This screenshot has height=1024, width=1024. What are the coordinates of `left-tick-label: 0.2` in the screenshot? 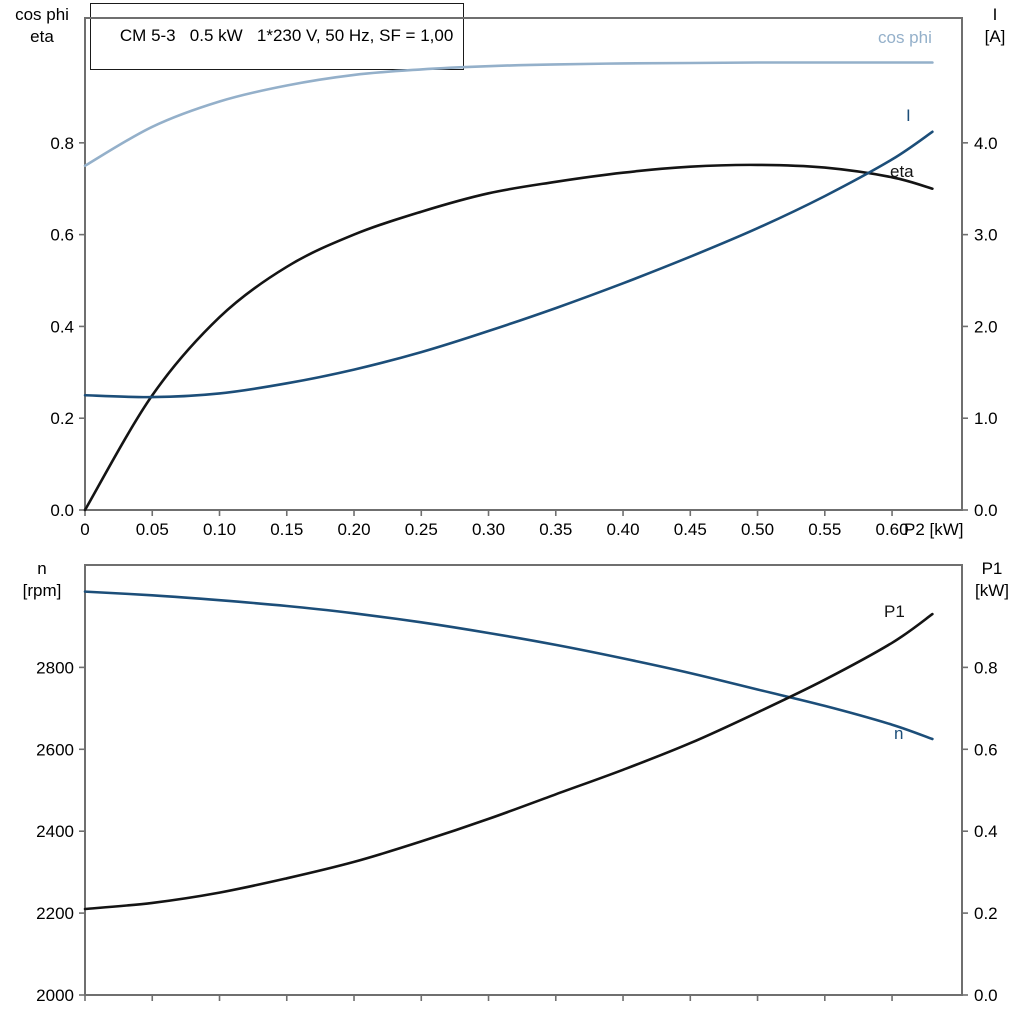 It's located at (62, 418).